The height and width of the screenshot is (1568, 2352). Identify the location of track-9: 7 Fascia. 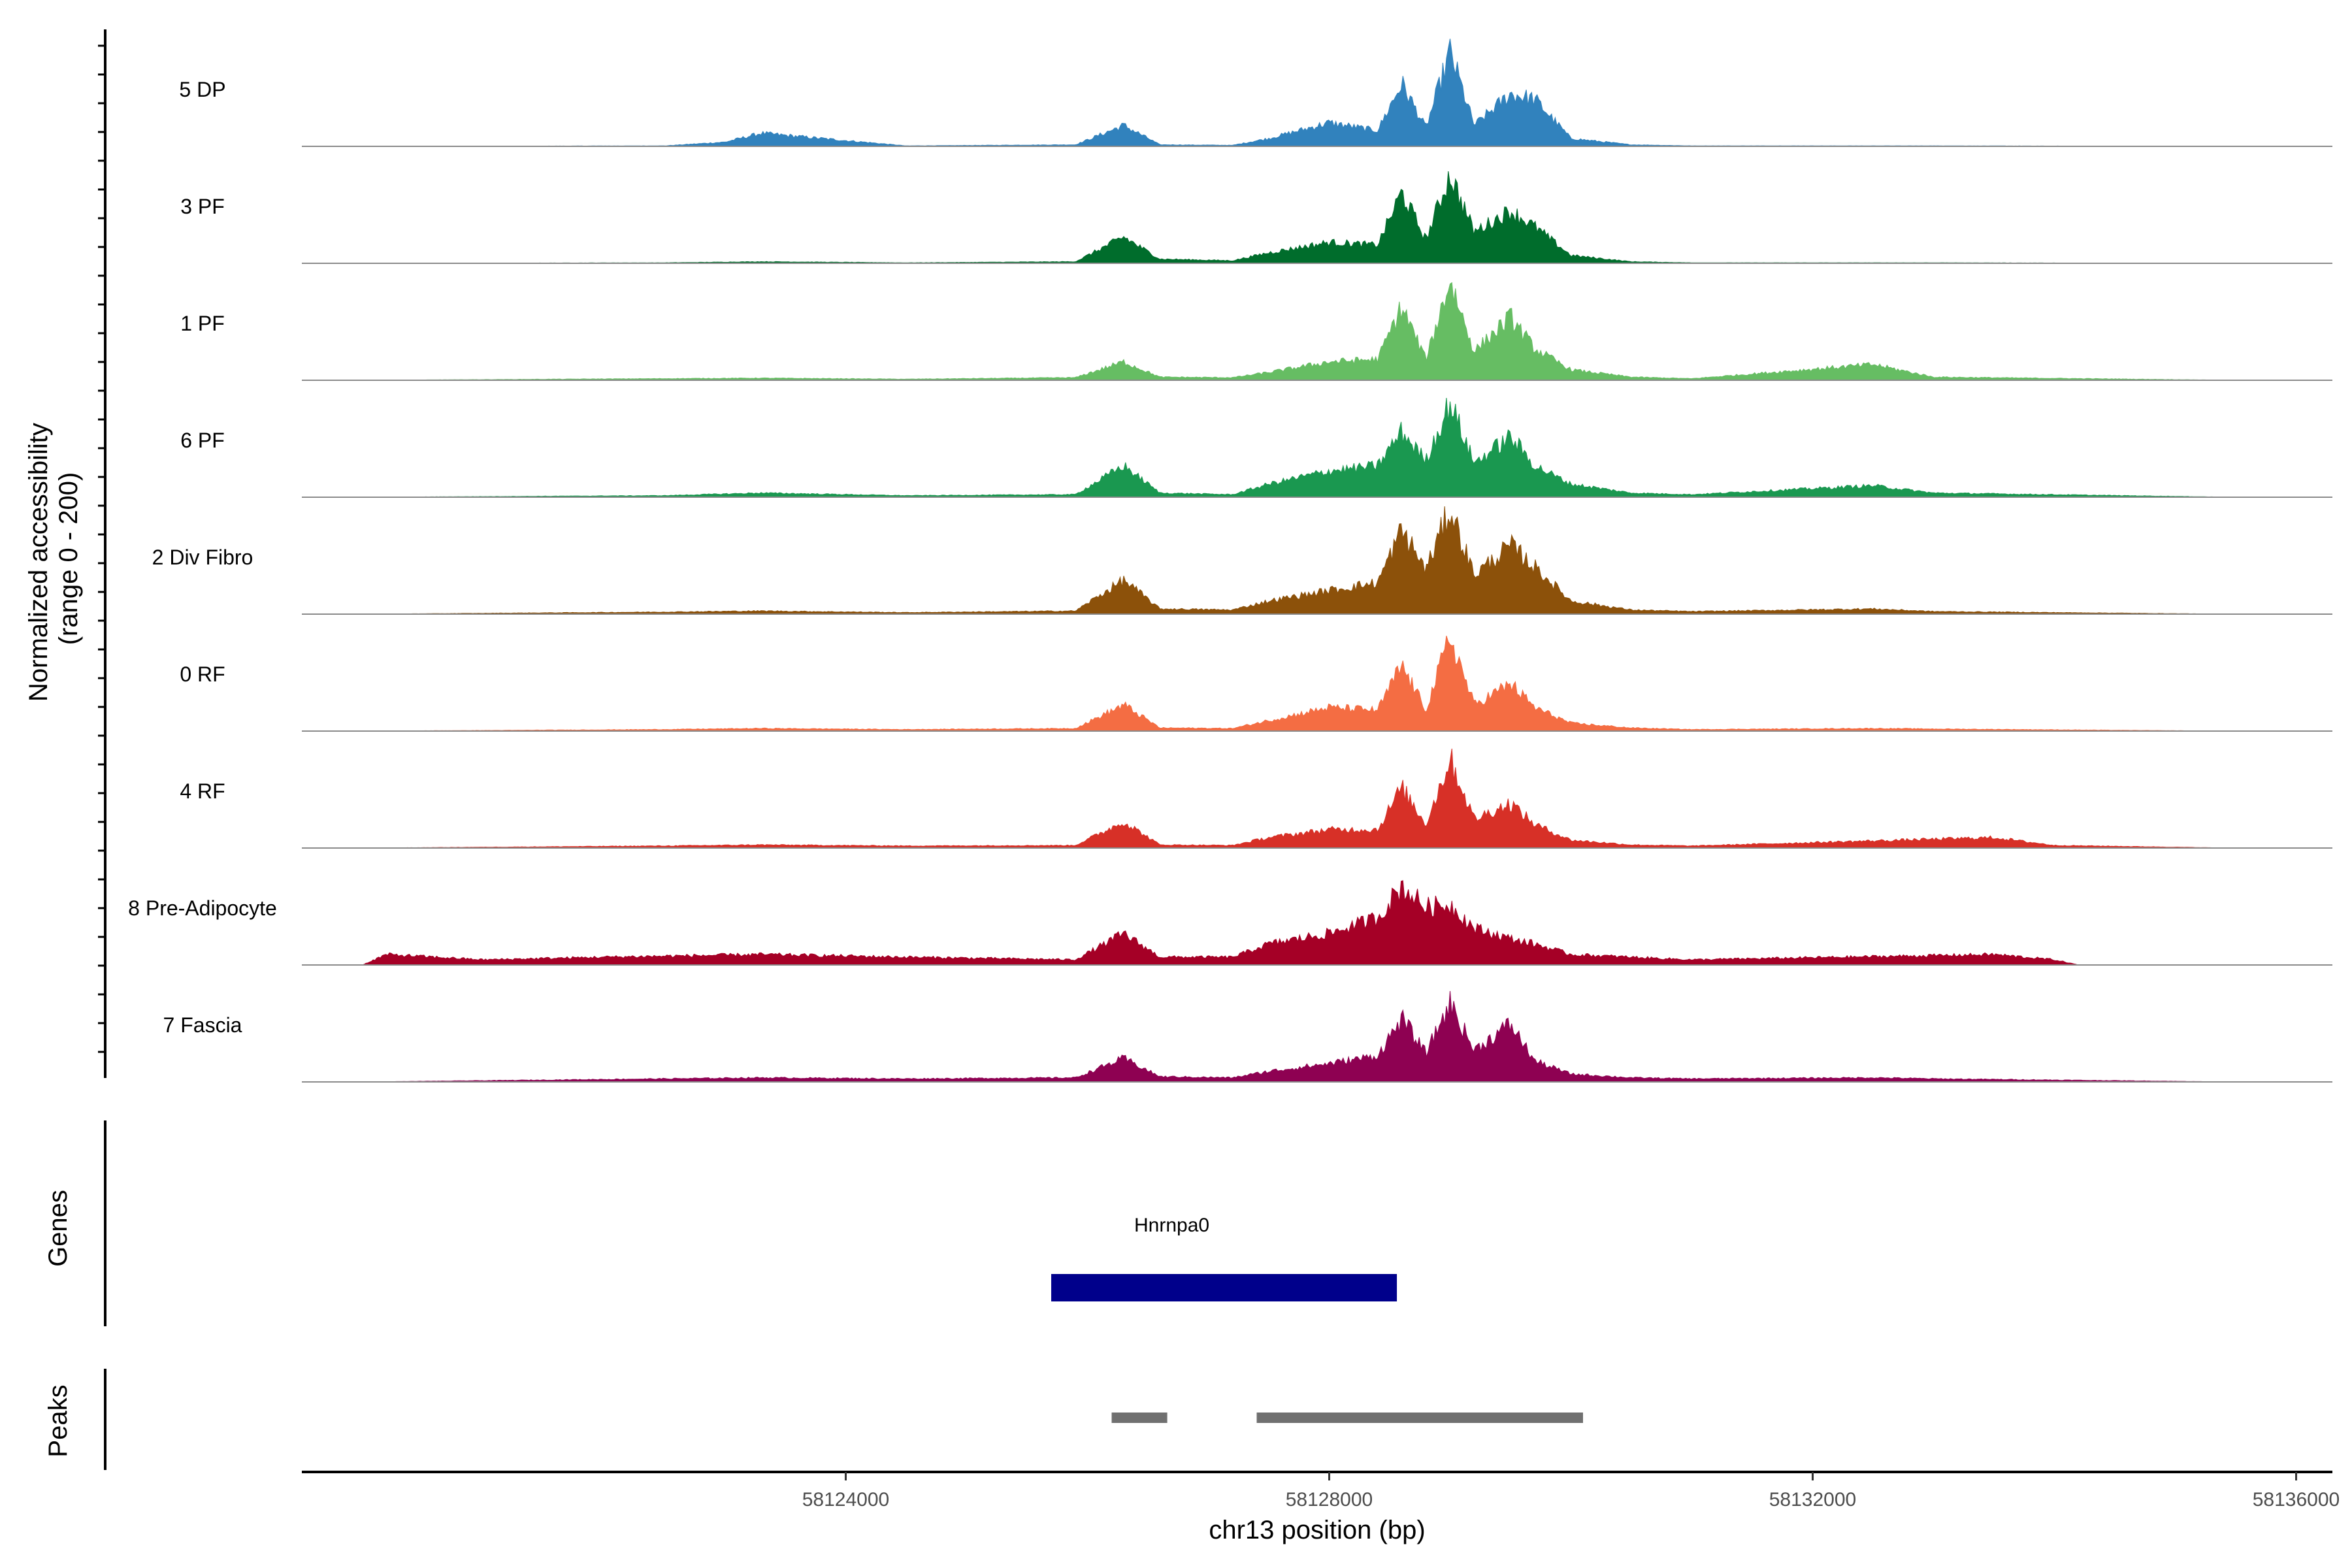
(1247, 1036).